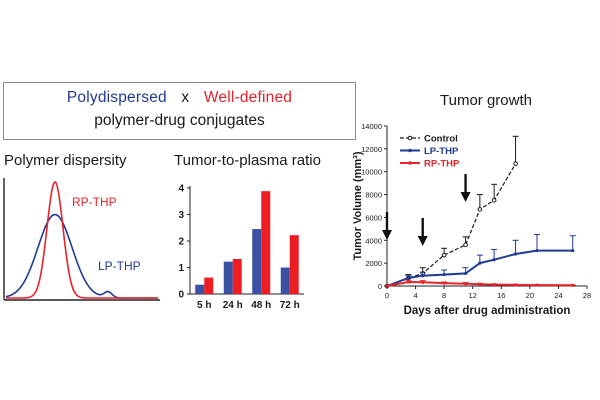 Image resolution: width=600 pixels, height=400 pixels. I want to click on growth-x-tick-label: 24, so click(558, 295).